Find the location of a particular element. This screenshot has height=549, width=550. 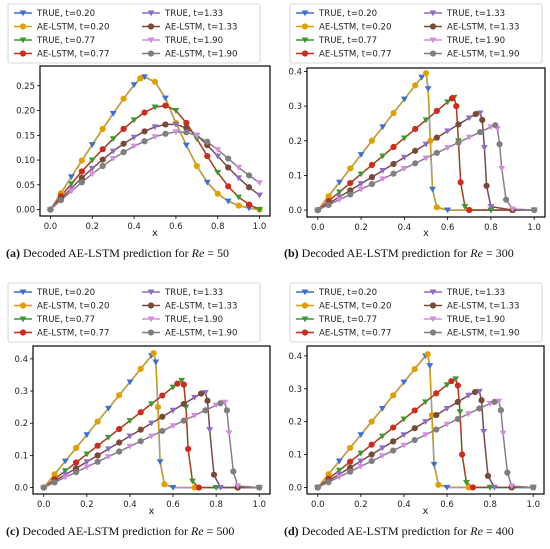

plot-frame-d is located at coordinates (425, 420).